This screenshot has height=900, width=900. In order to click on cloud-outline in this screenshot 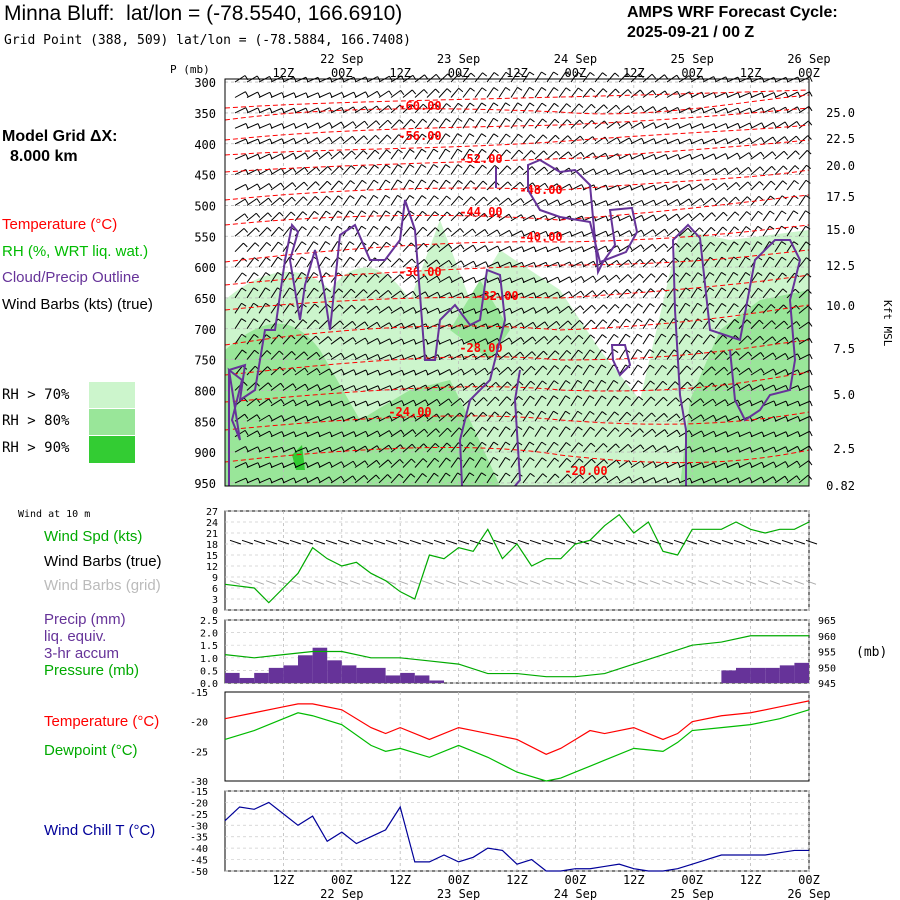, I will do `click(736, 354)`.